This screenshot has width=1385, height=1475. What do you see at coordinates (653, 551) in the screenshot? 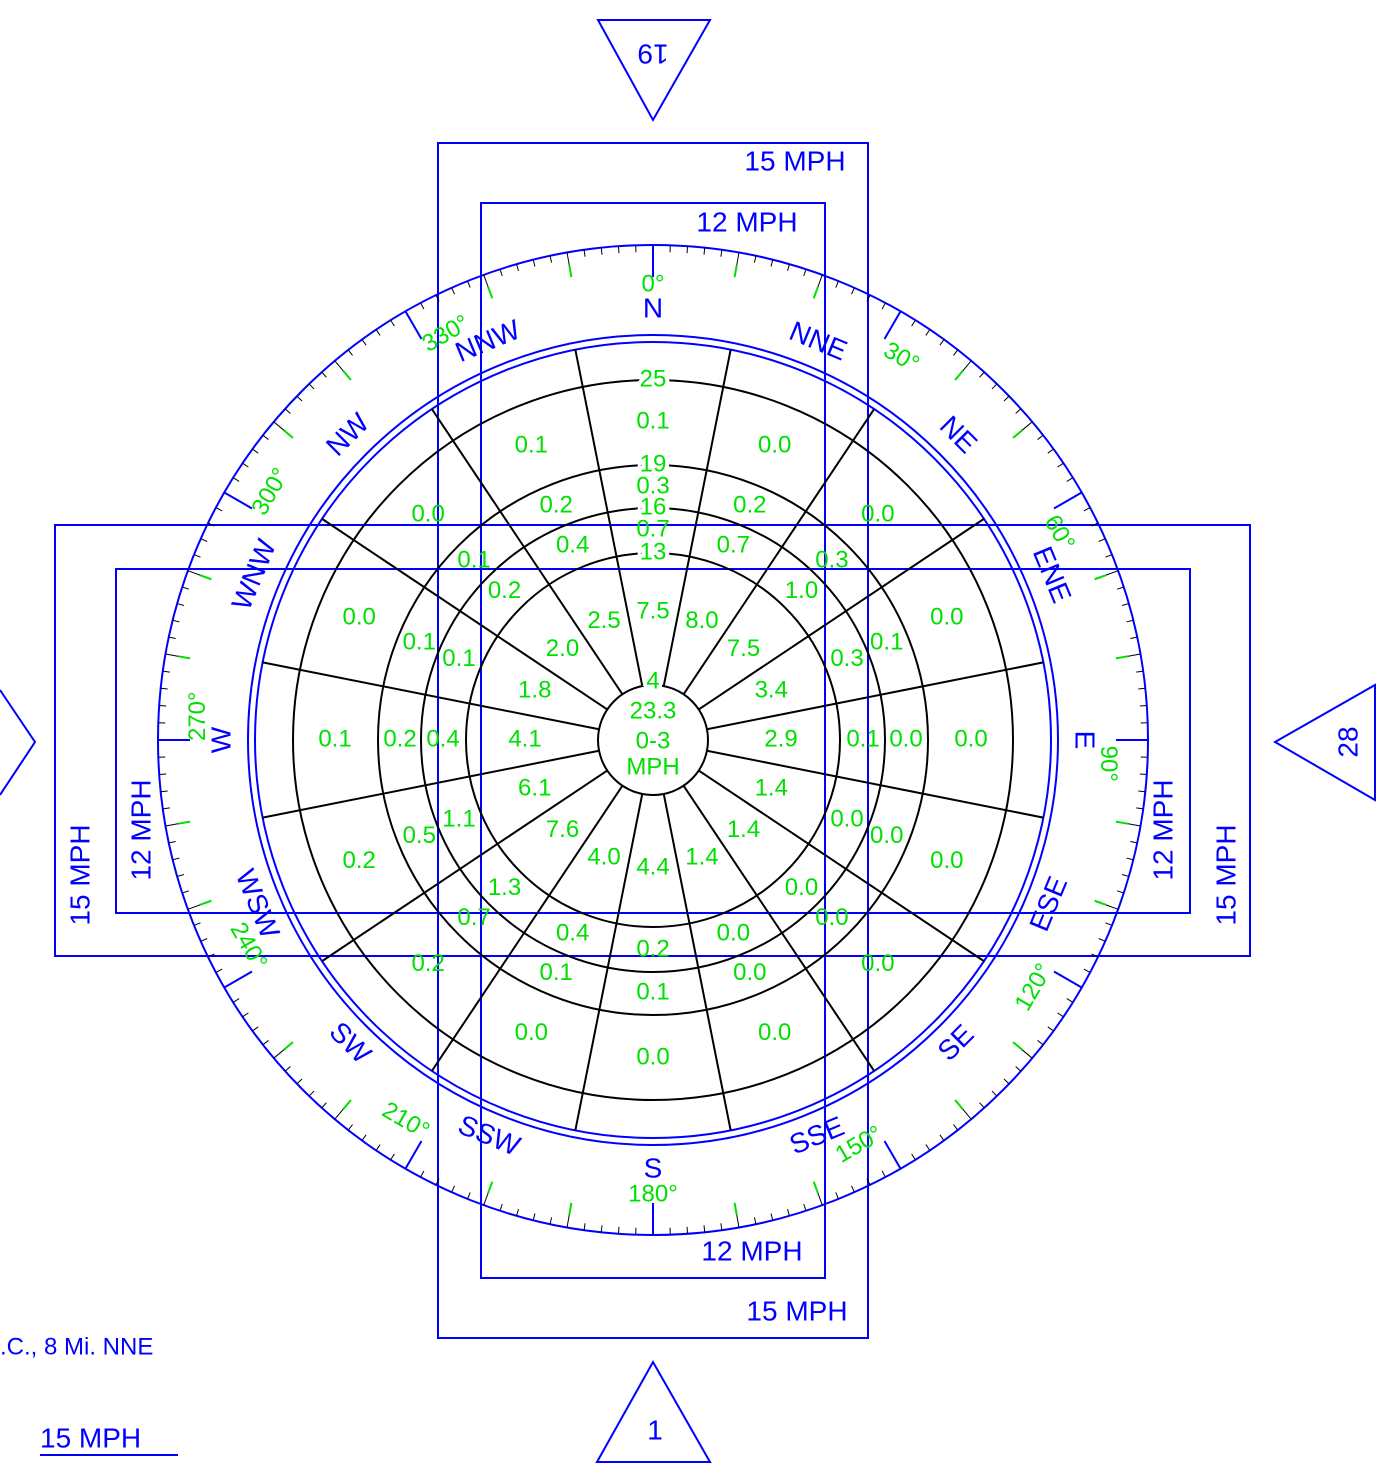
I see `ring-label: 13` at bounding box center [653, 551].